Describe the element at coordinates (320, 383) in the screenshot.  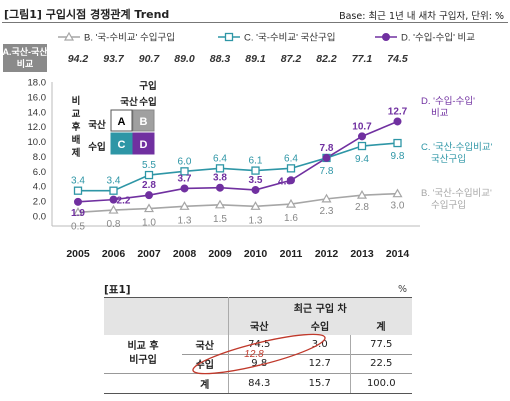
I see `table-cell: 15.7` at that location.